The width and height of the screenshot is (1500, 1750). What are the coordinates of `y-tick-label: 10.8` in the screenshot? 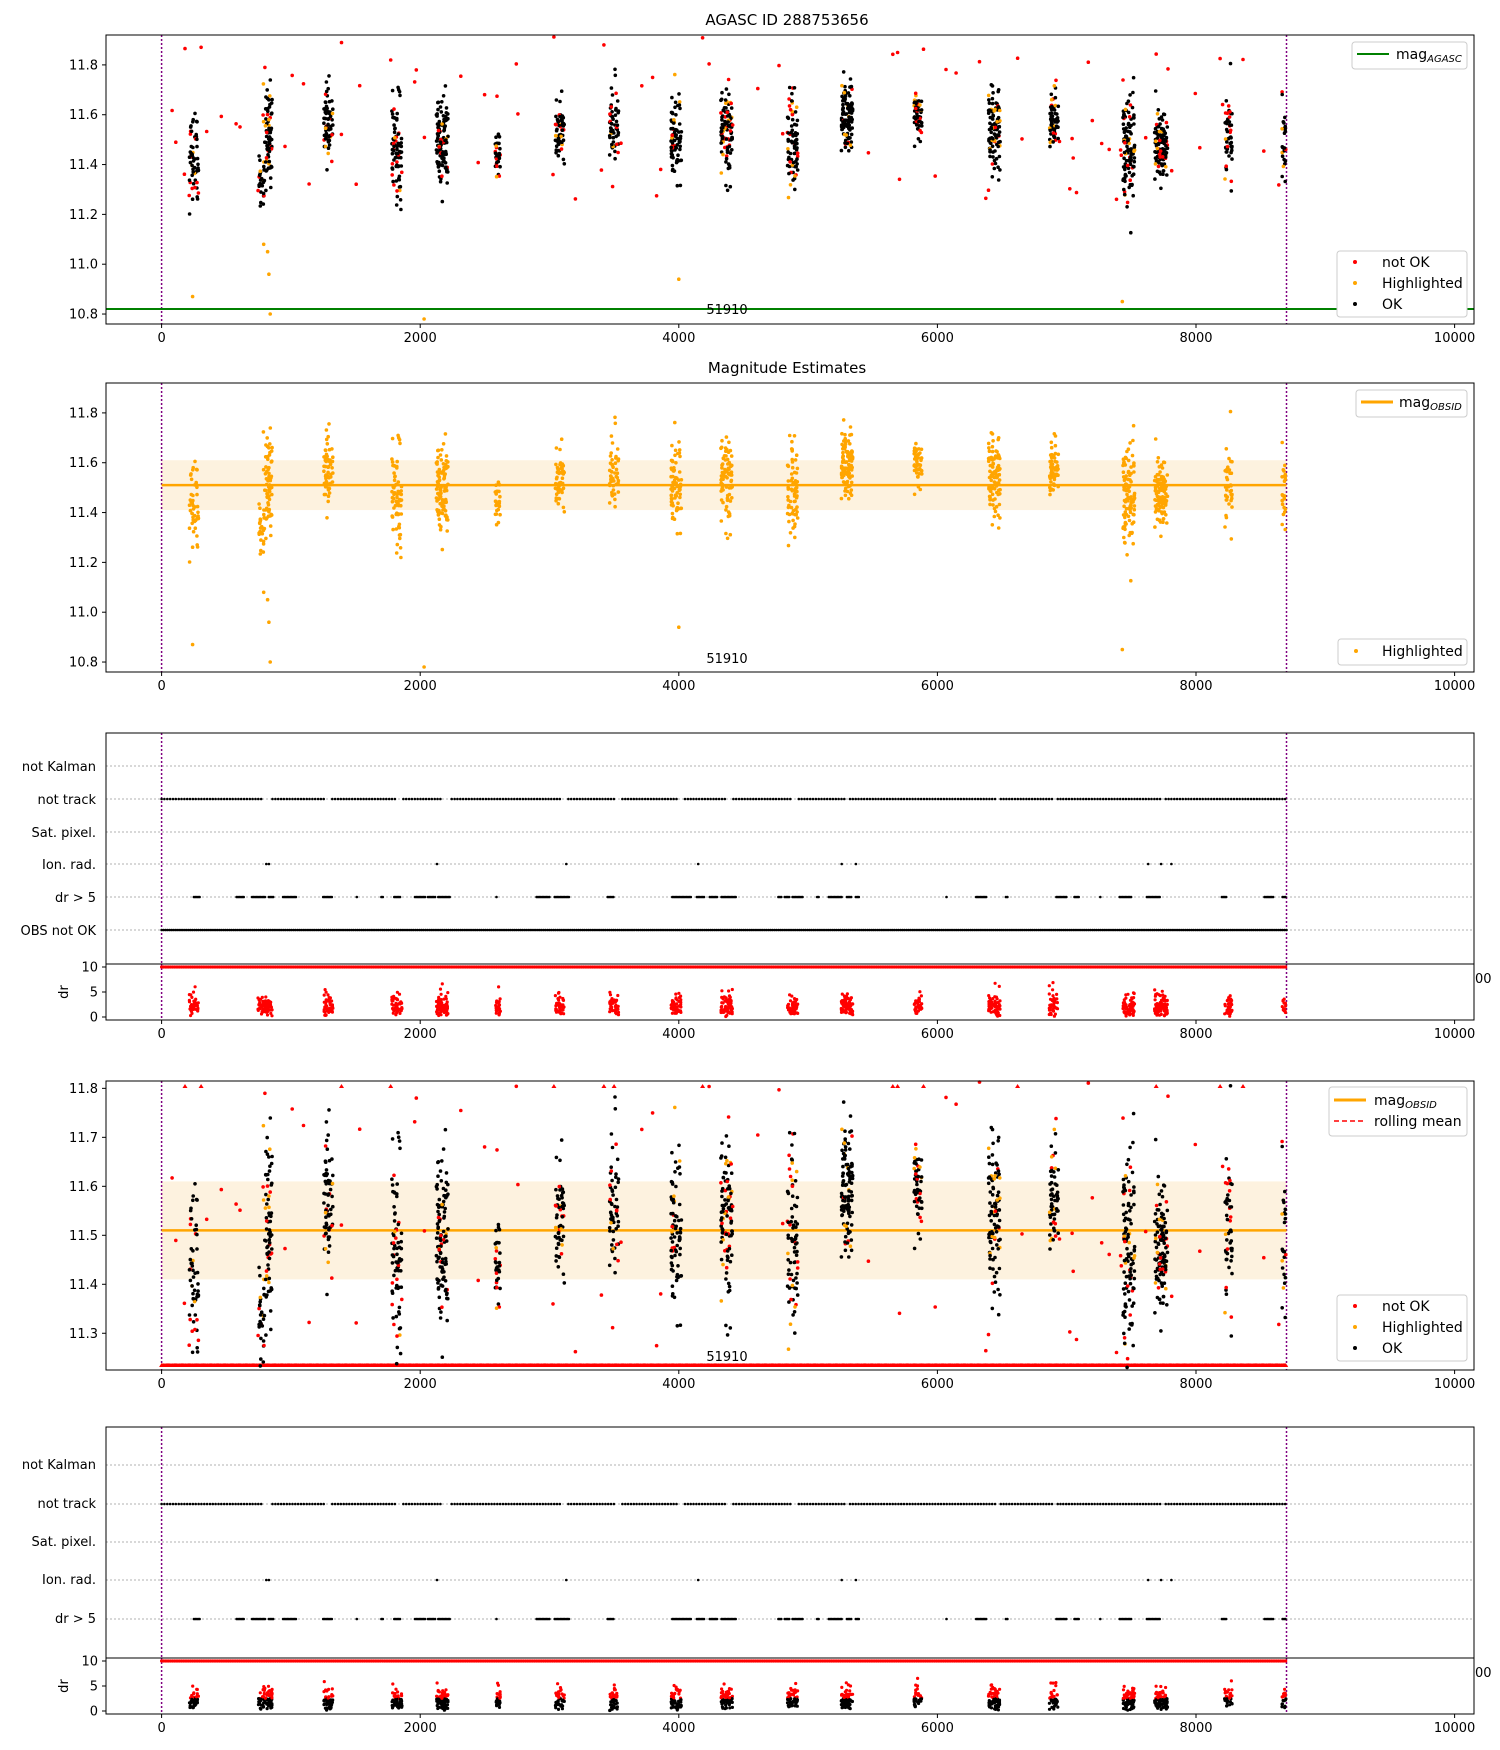 It's located at (83, 663).